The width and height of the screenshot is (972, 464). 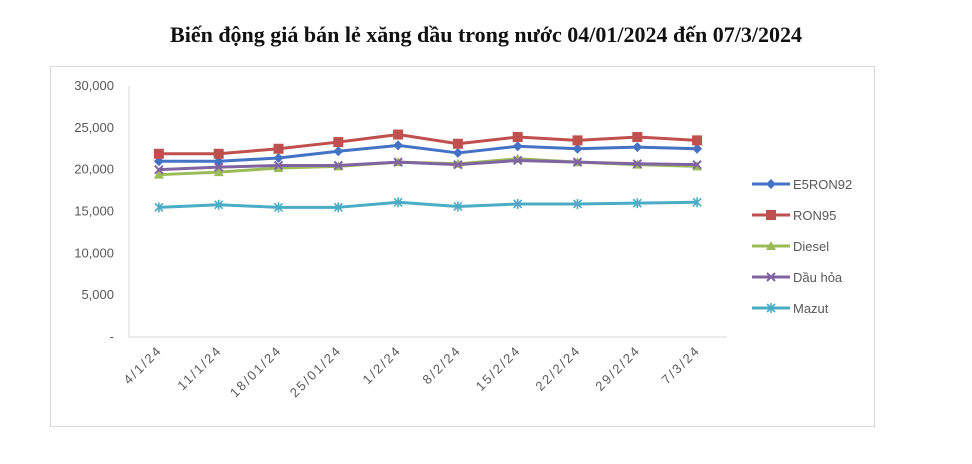 I want to click on y-axis-labels: 30,000 25,000 20,000 15,000 10,000 5,000 -, so click(x=94, y=211).